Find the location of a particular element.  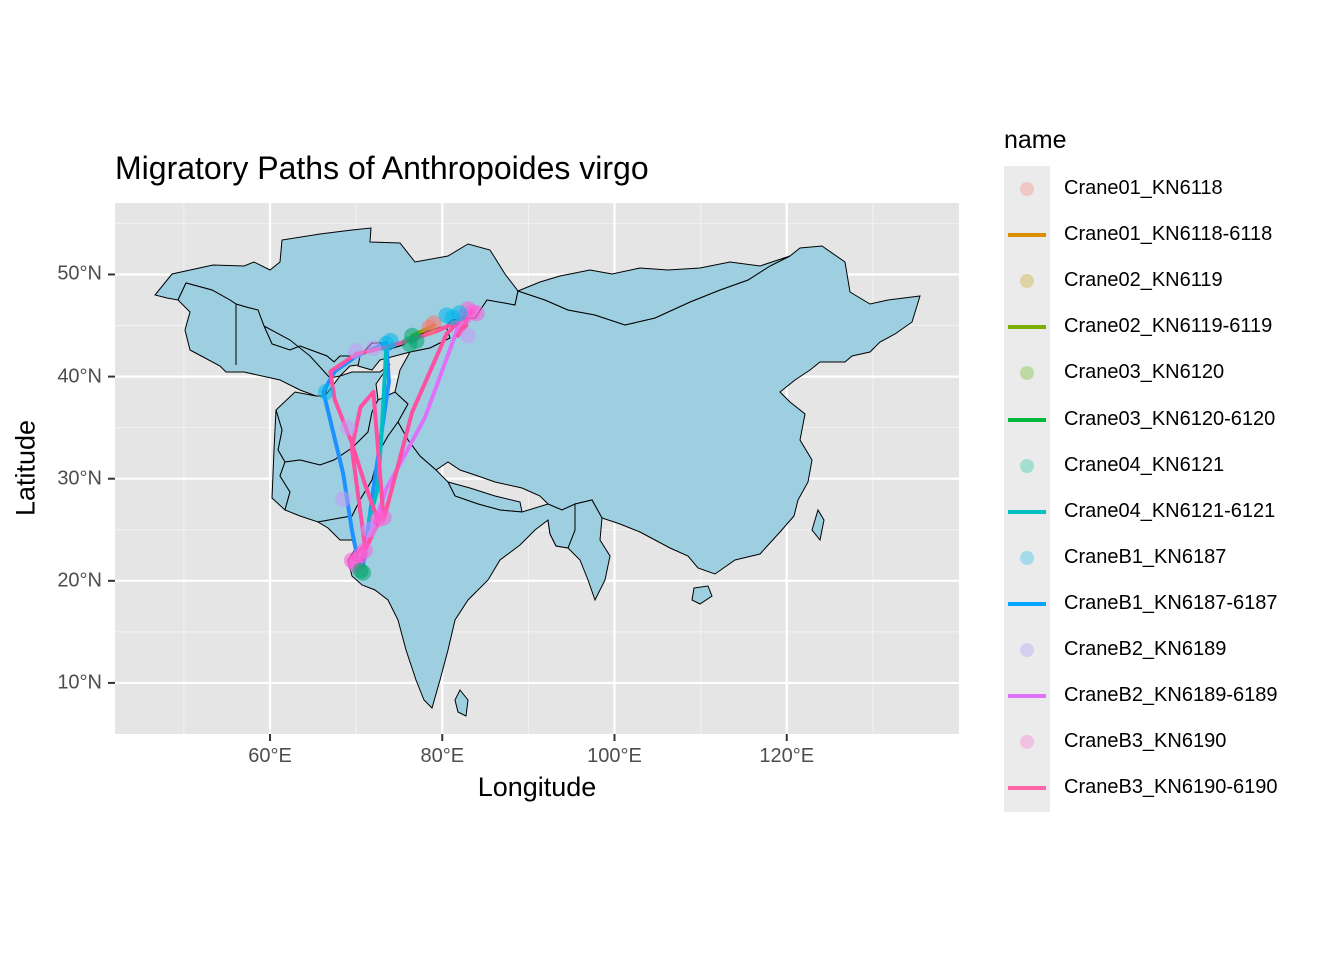

legend-label: Crane03_KN6120 is located at coordinates (1144, 372).